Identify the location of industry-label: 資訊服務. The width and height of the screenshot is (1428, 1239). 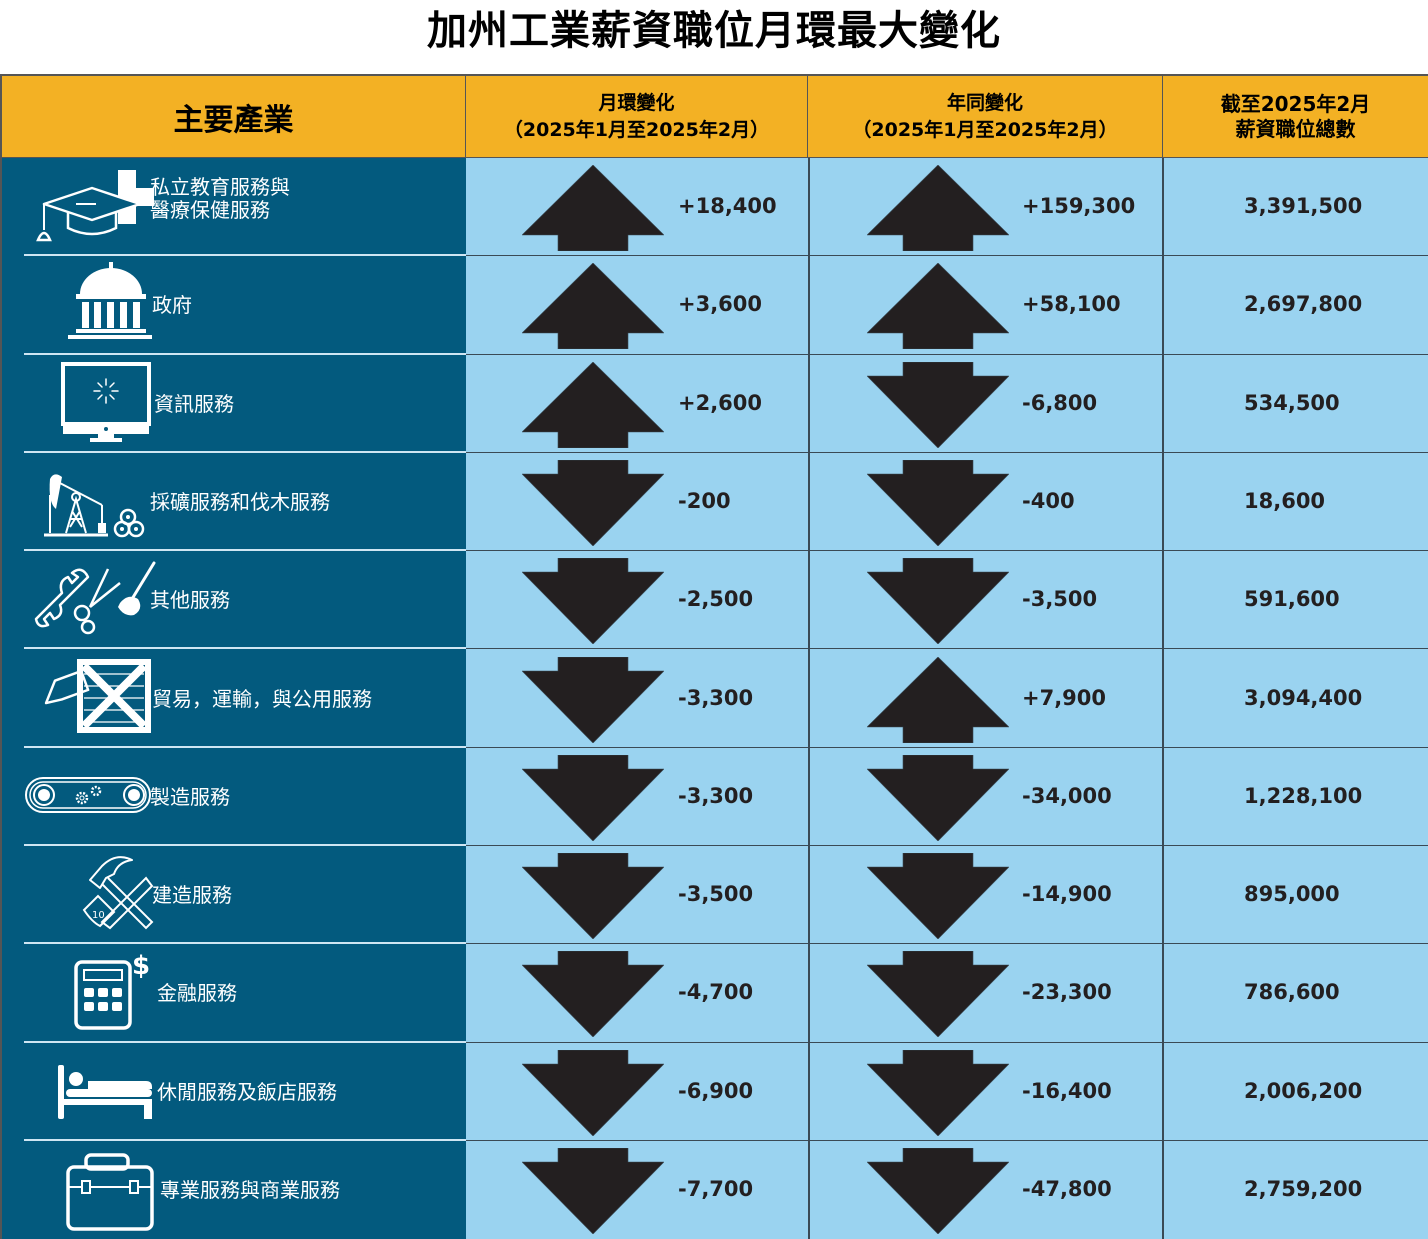
(194, 403).